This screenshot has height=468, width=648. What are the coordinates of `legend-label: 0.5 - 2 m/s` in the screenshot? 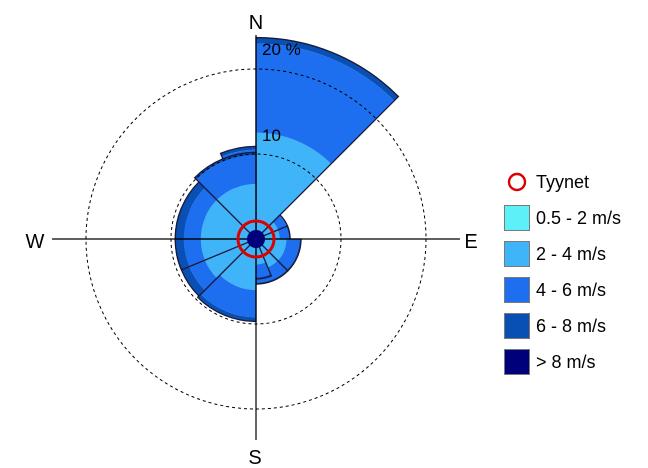 It's located at (579, 217).